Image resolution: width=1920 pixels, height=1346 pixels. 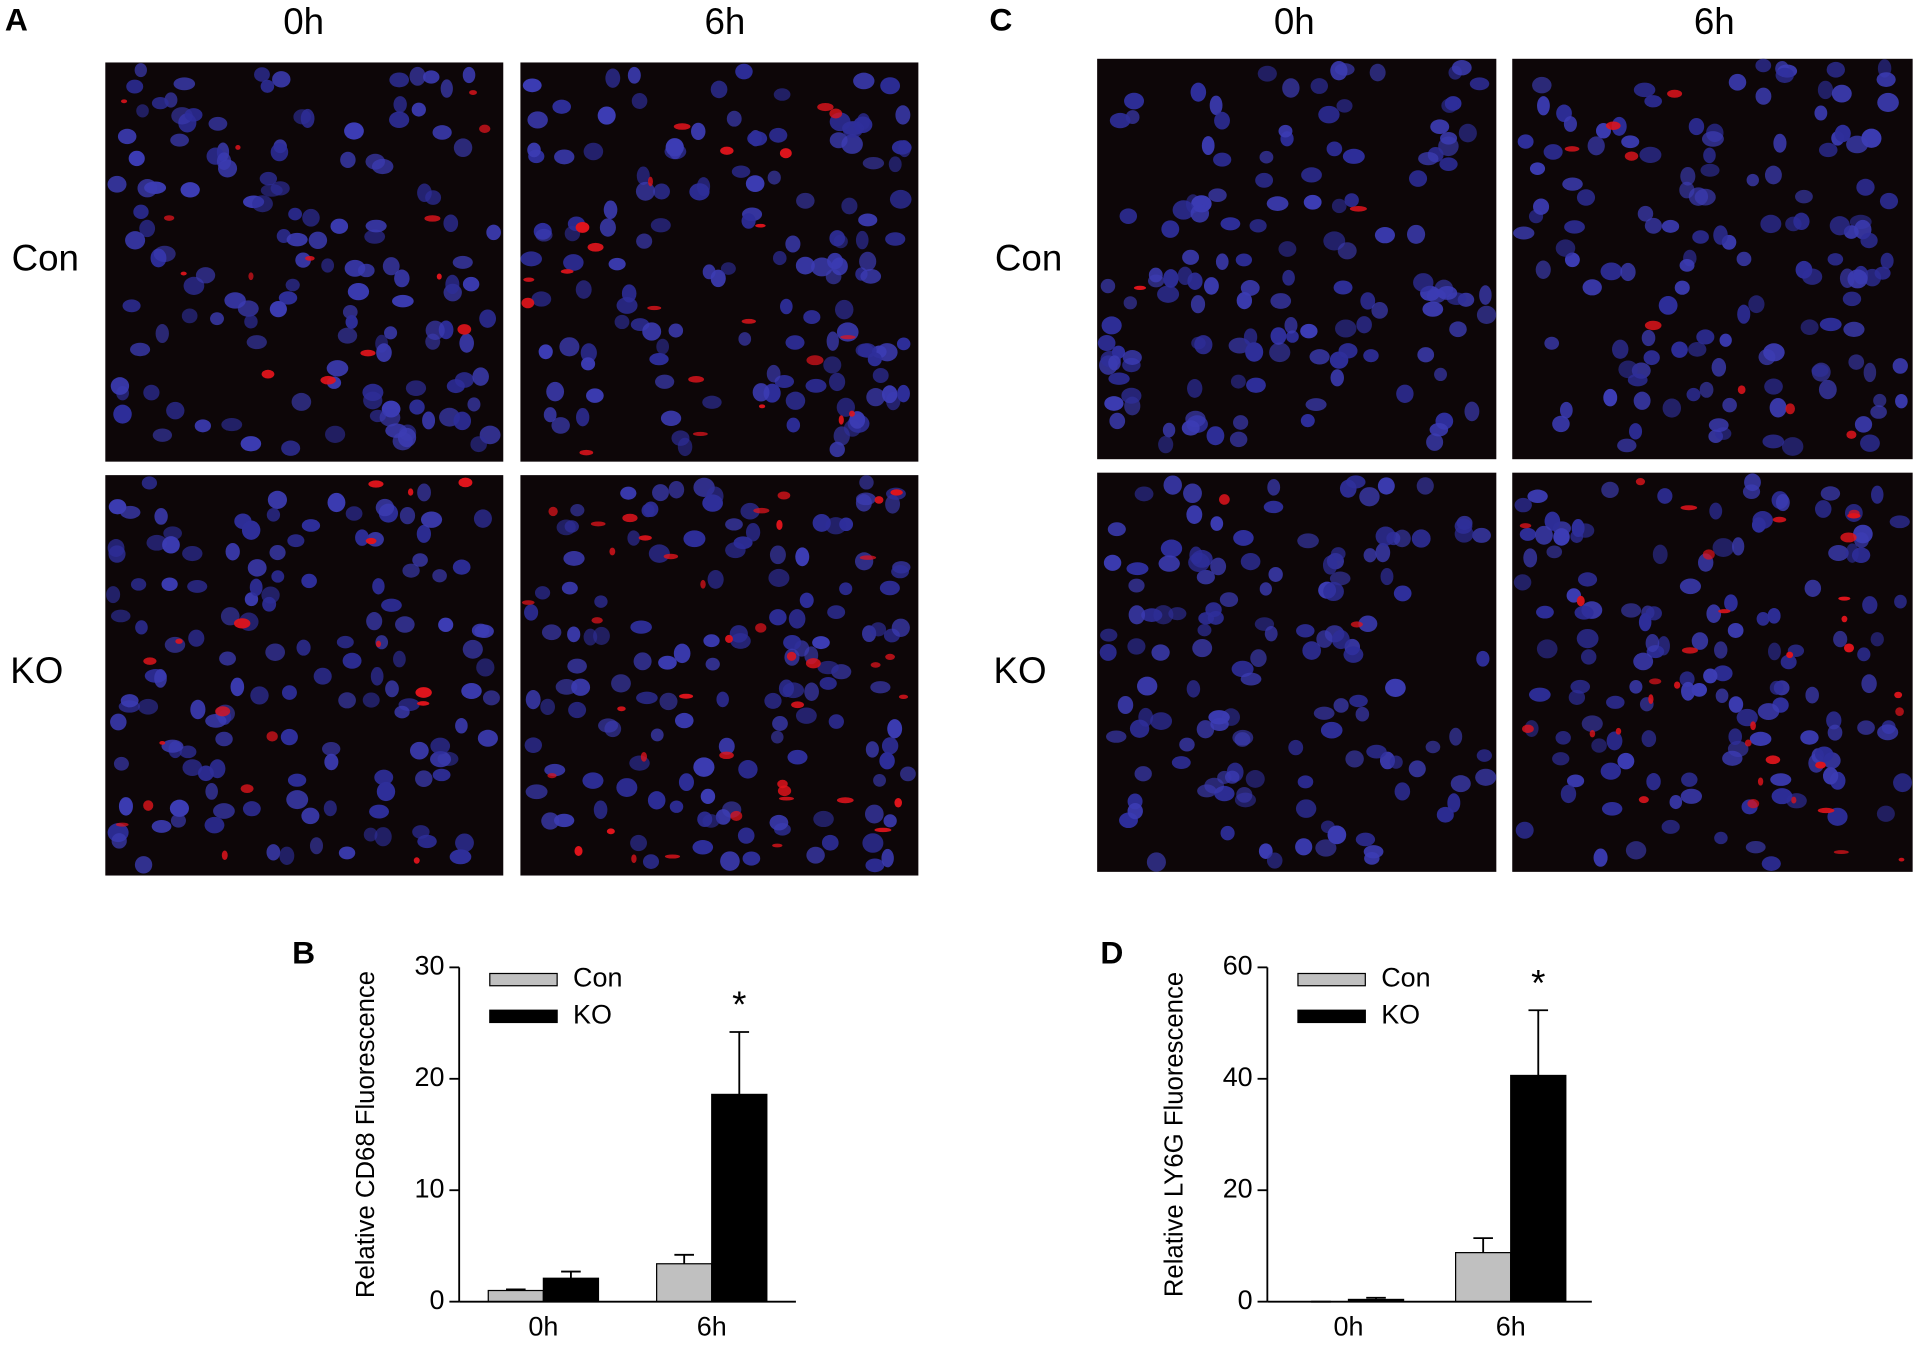 I want to click on bar, so click(x=515, y=1296).